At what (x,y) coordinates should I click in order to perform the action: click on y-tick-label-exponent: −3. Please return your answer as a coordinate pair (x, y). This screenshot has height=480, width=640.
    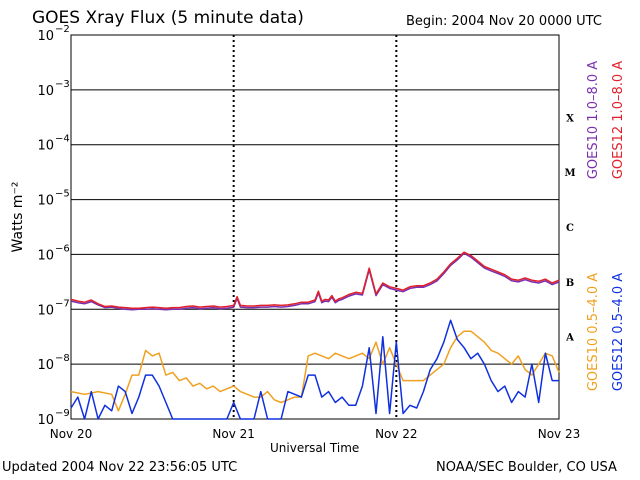
    Looking at the image, I should click on (62, 84).